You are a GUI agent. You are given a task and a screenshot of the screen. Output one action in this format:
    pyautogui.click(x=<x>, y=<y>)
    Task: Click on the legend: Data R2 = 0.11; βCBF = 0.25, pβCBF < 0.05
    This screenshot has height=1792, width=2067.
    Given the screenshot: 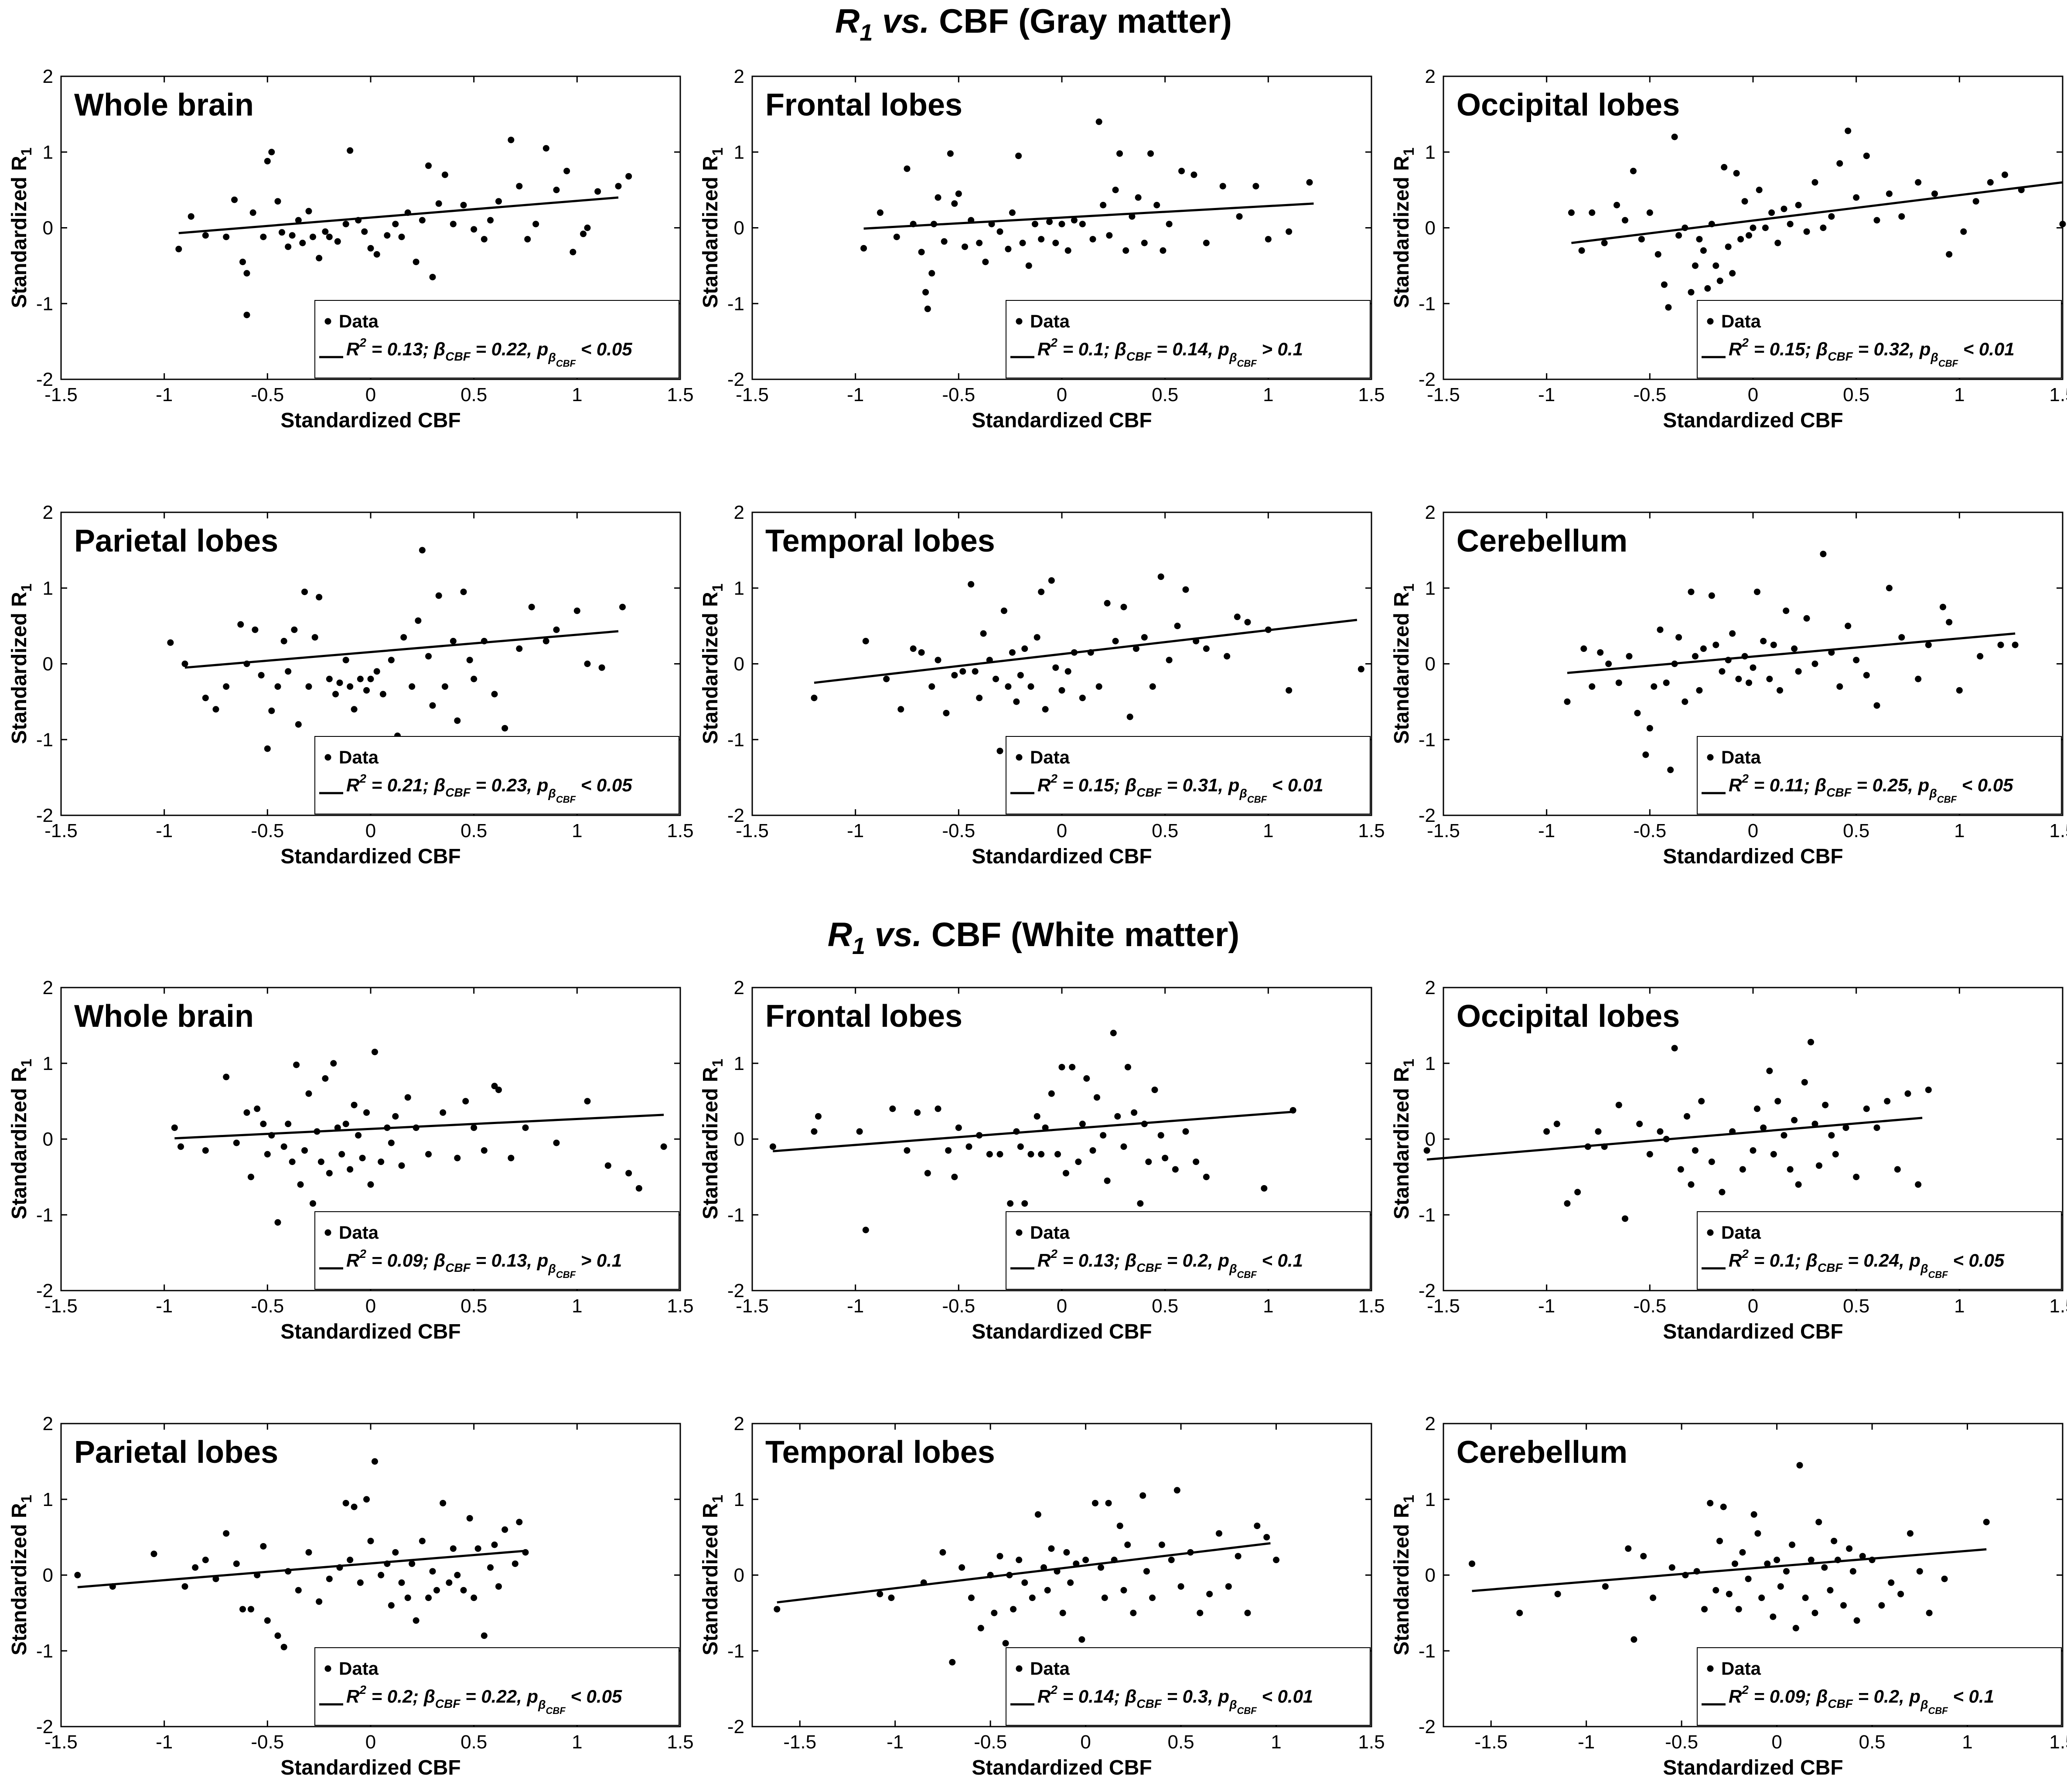 What is the action you would take?
    pyautogui.click(x=1879, y=775)
    